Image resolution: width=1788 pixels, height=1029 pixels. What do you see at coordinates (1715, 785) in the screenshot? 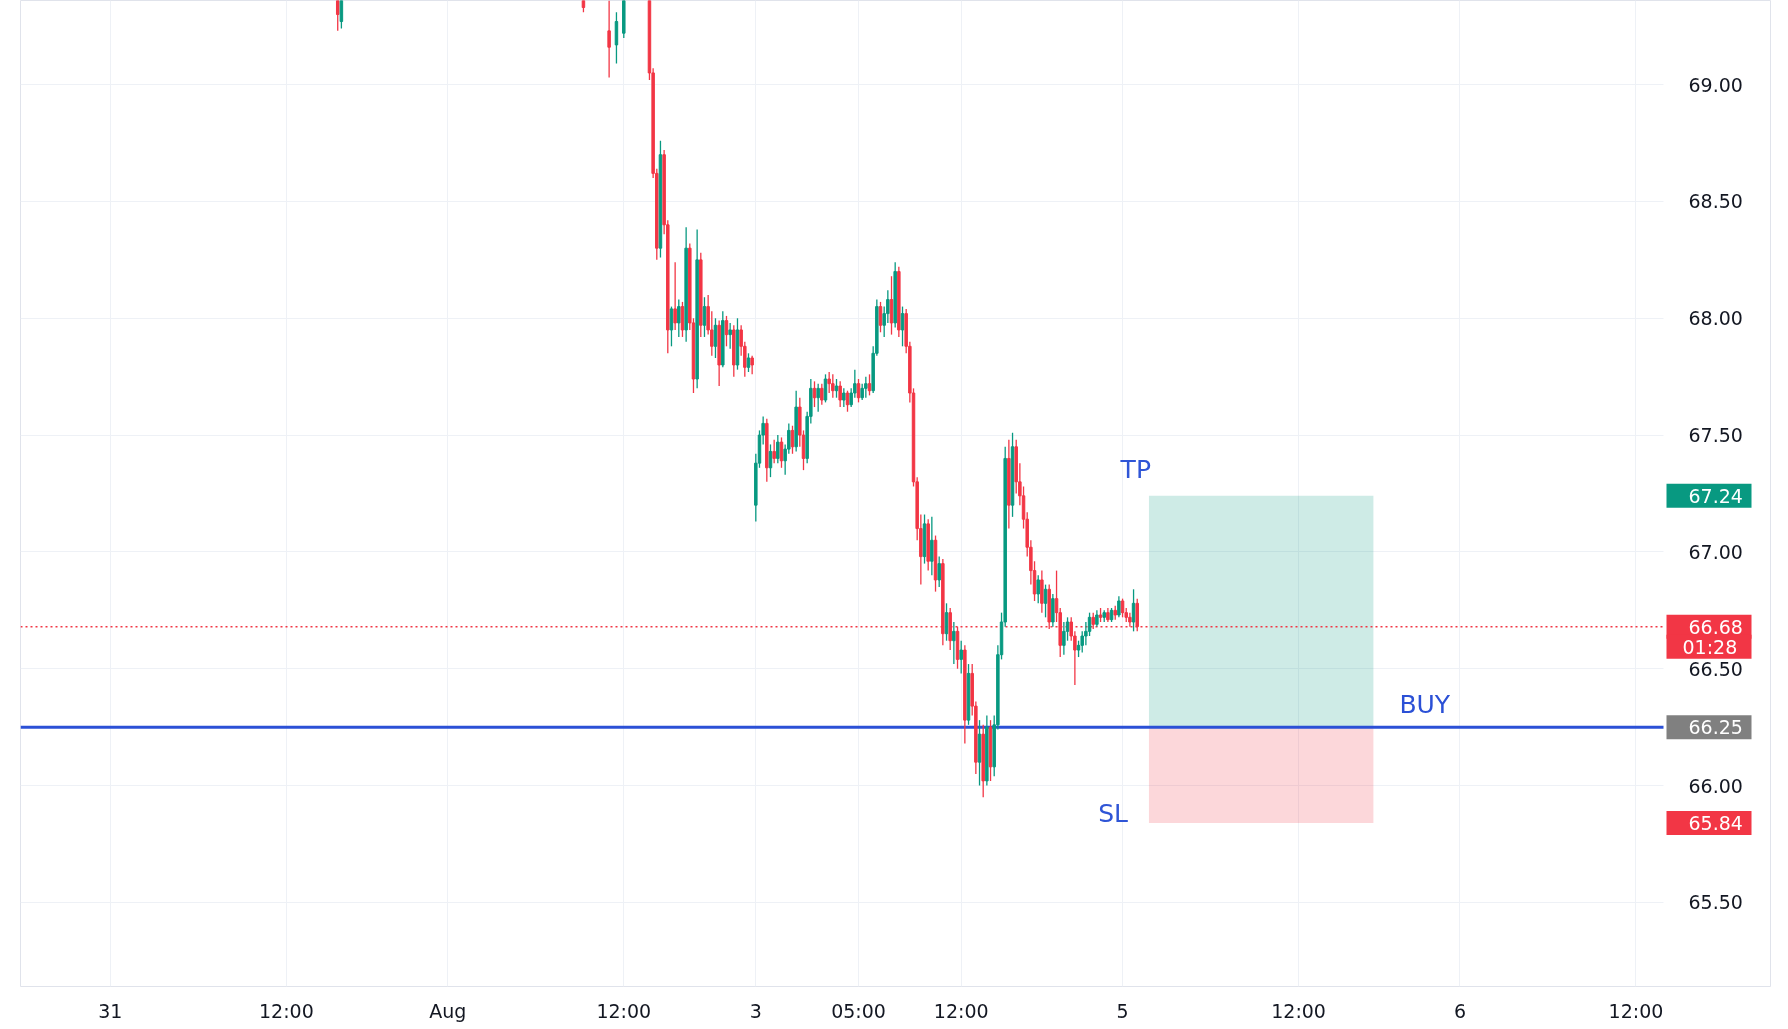
I see `y-tick-label: 66.00` at bounding box center [1715, 785].